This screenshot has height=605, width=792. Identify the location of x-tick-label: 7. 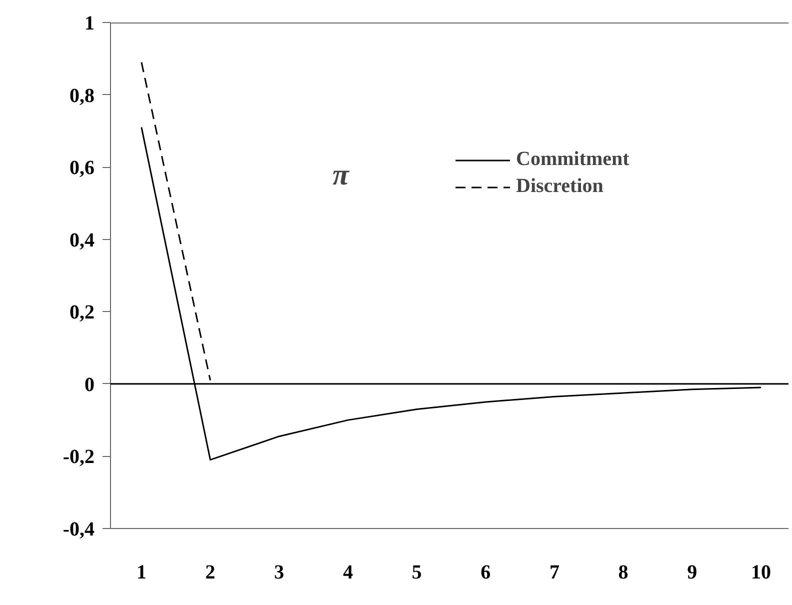
(554, 573).